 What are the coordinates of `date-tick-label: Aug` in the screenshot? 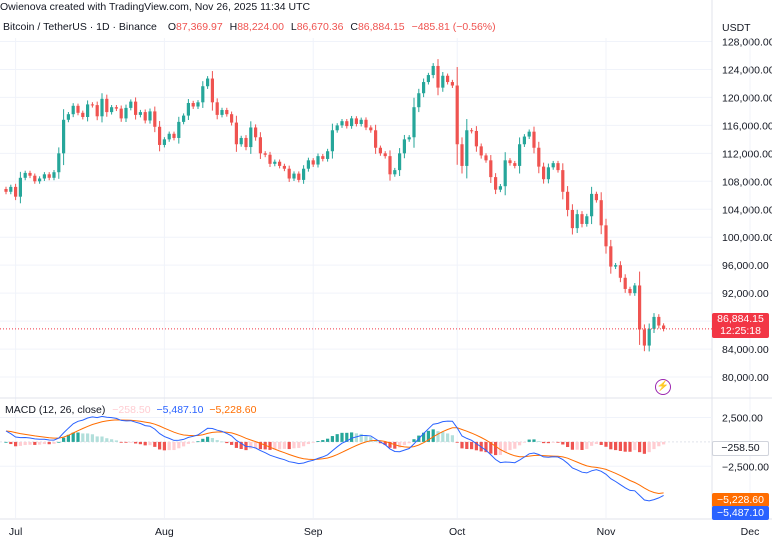 It's located at (164, 532).